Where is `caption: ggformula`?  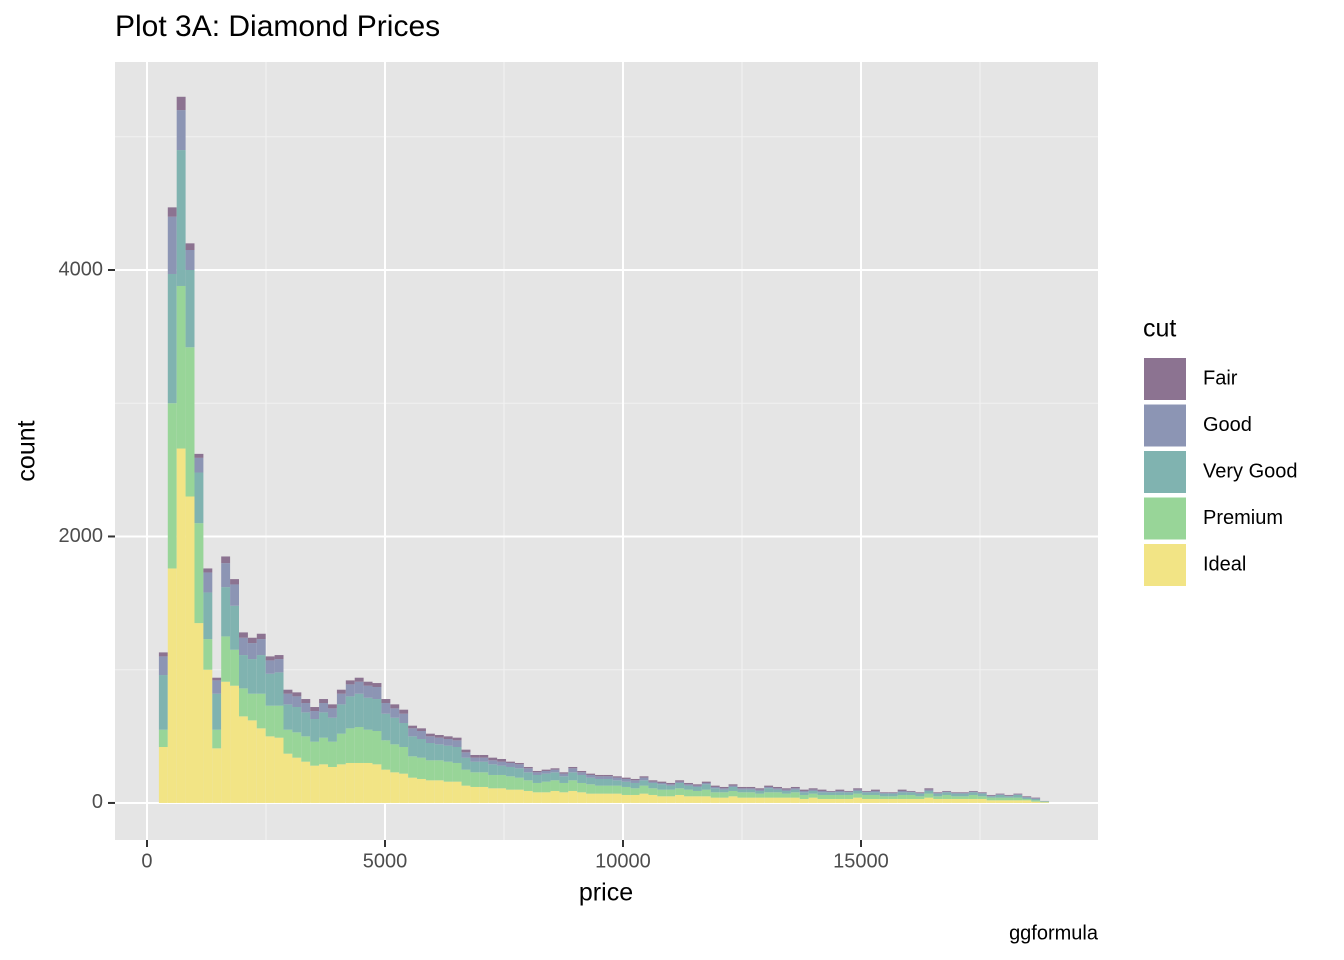
caption: ggformula is located at coordinates (1054, 933).